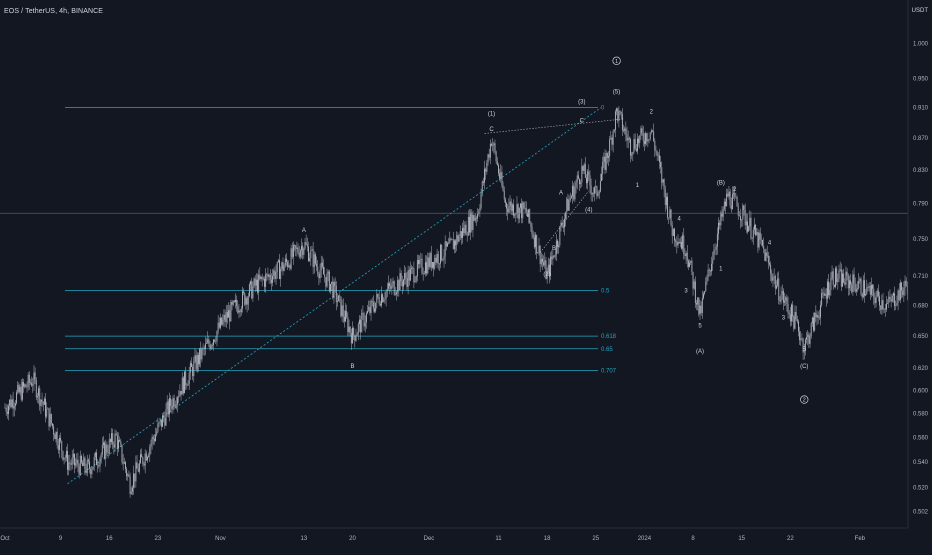  Describe the element at coordinates (693, 539) in the screenshot. I see `time-tick-label: 8` at that location.